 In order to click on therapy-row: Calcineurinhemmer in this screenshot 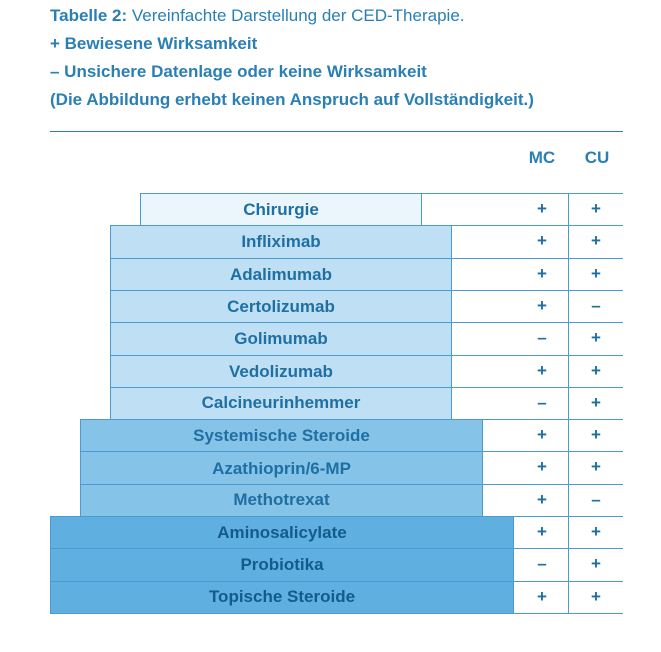, I will do `click(281, 403)`.